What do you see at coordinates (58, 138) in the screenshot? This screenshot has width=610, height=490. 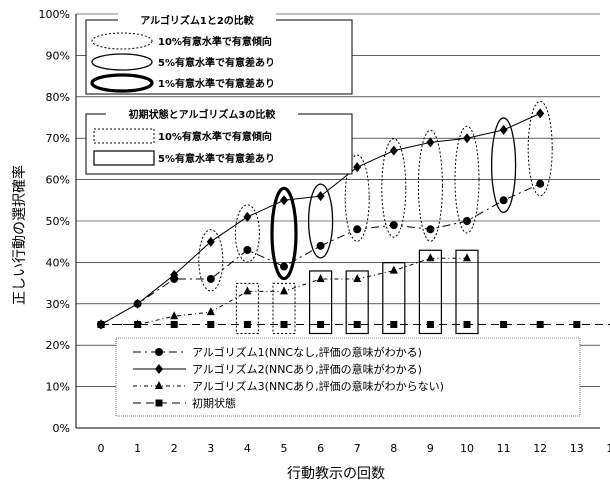 I see `y-tick-label: 70%` at bounding box center [58, 138].